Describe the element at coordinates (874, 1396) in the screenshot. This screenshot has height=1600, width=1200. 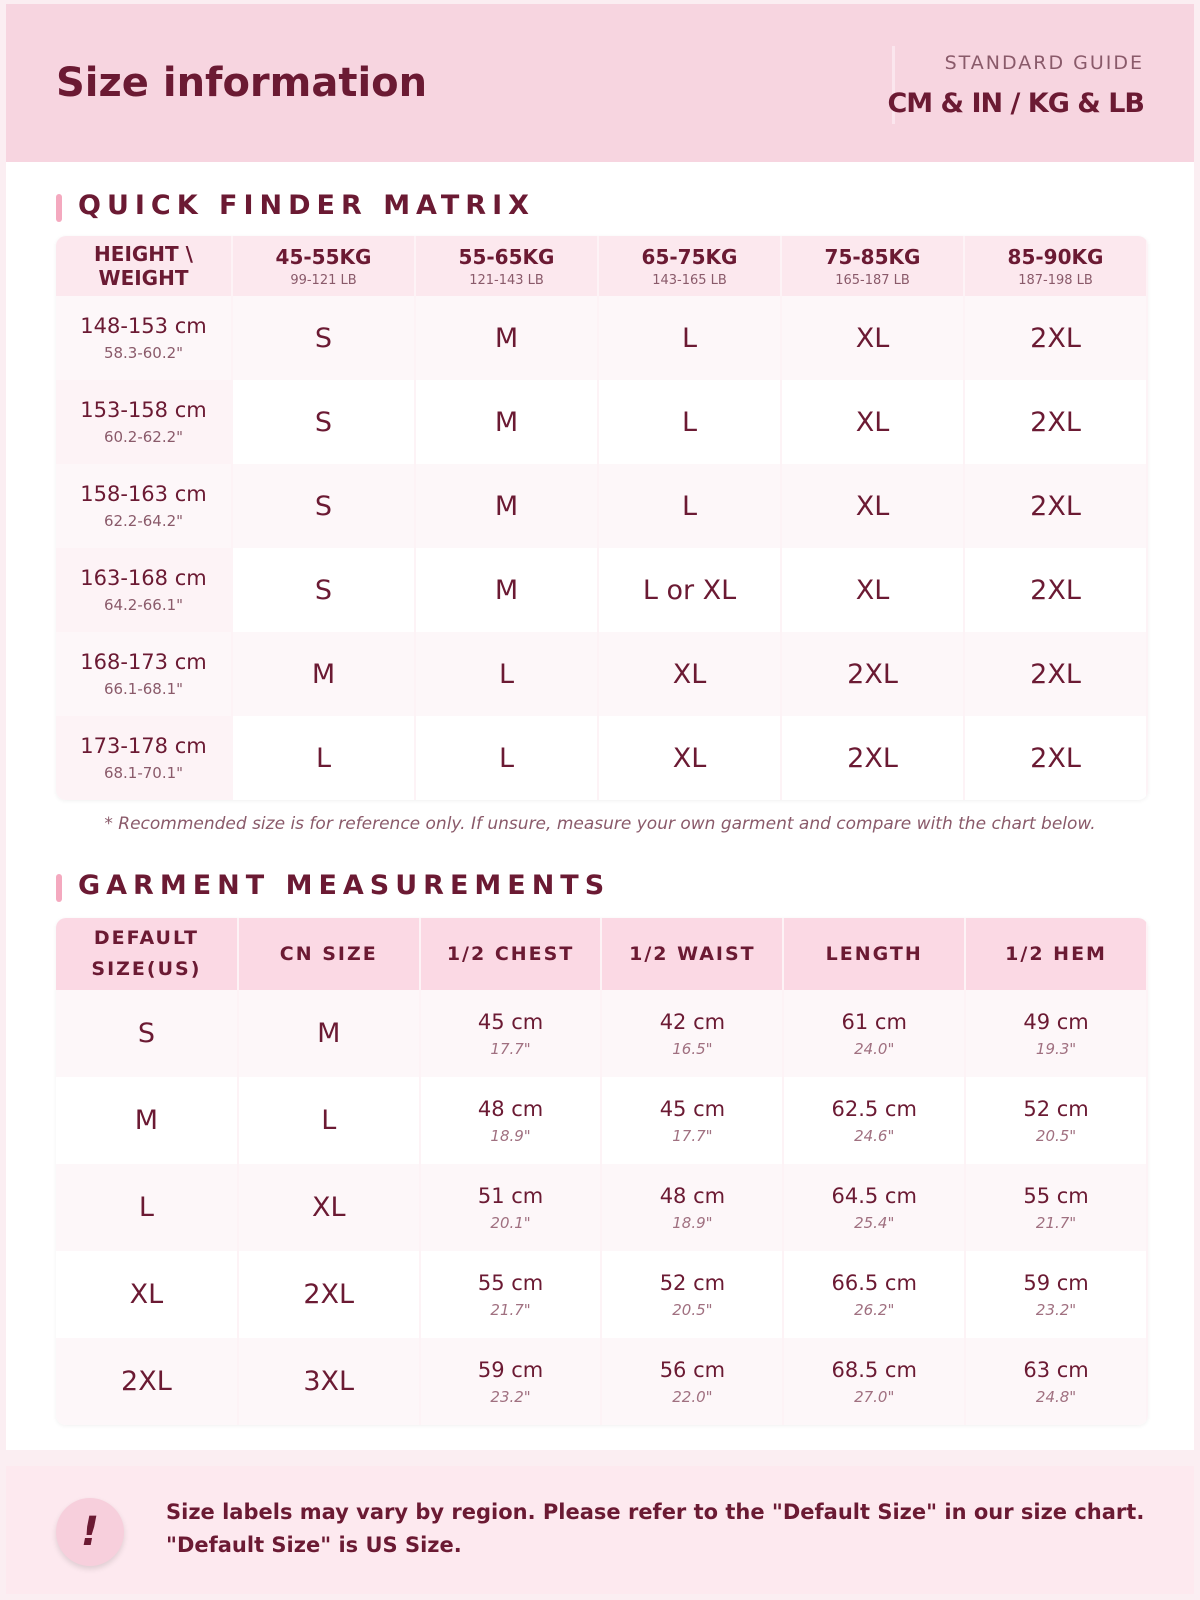
I see `measurement-inch: 27.0"` at that location.